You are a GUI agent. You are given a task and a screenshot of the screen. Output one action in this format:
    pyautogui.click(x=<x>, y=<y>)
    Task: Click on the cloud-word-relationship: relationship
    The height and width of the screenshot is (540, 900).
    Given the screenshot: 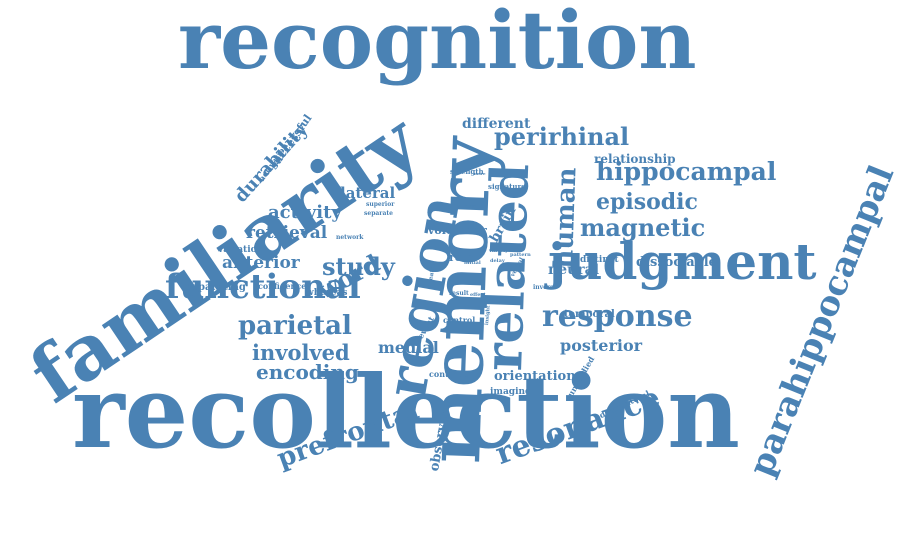 What is the action you would take?
    pyautogui.click(x=635, y=158)
    